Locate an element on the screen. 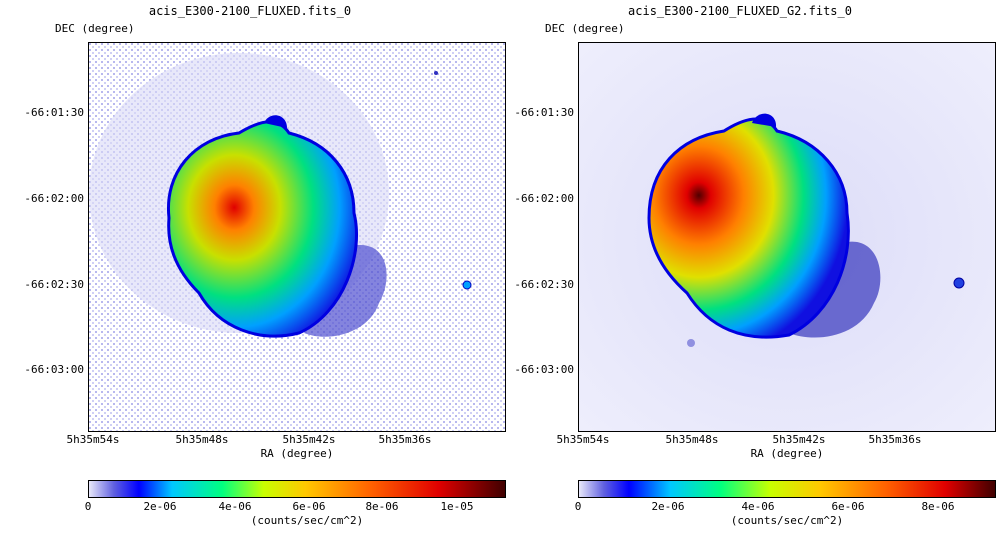 The height and width of the screenshot is (549, 1000). left-x-tick: 5h35m54s is located at coordinates (93, 439).